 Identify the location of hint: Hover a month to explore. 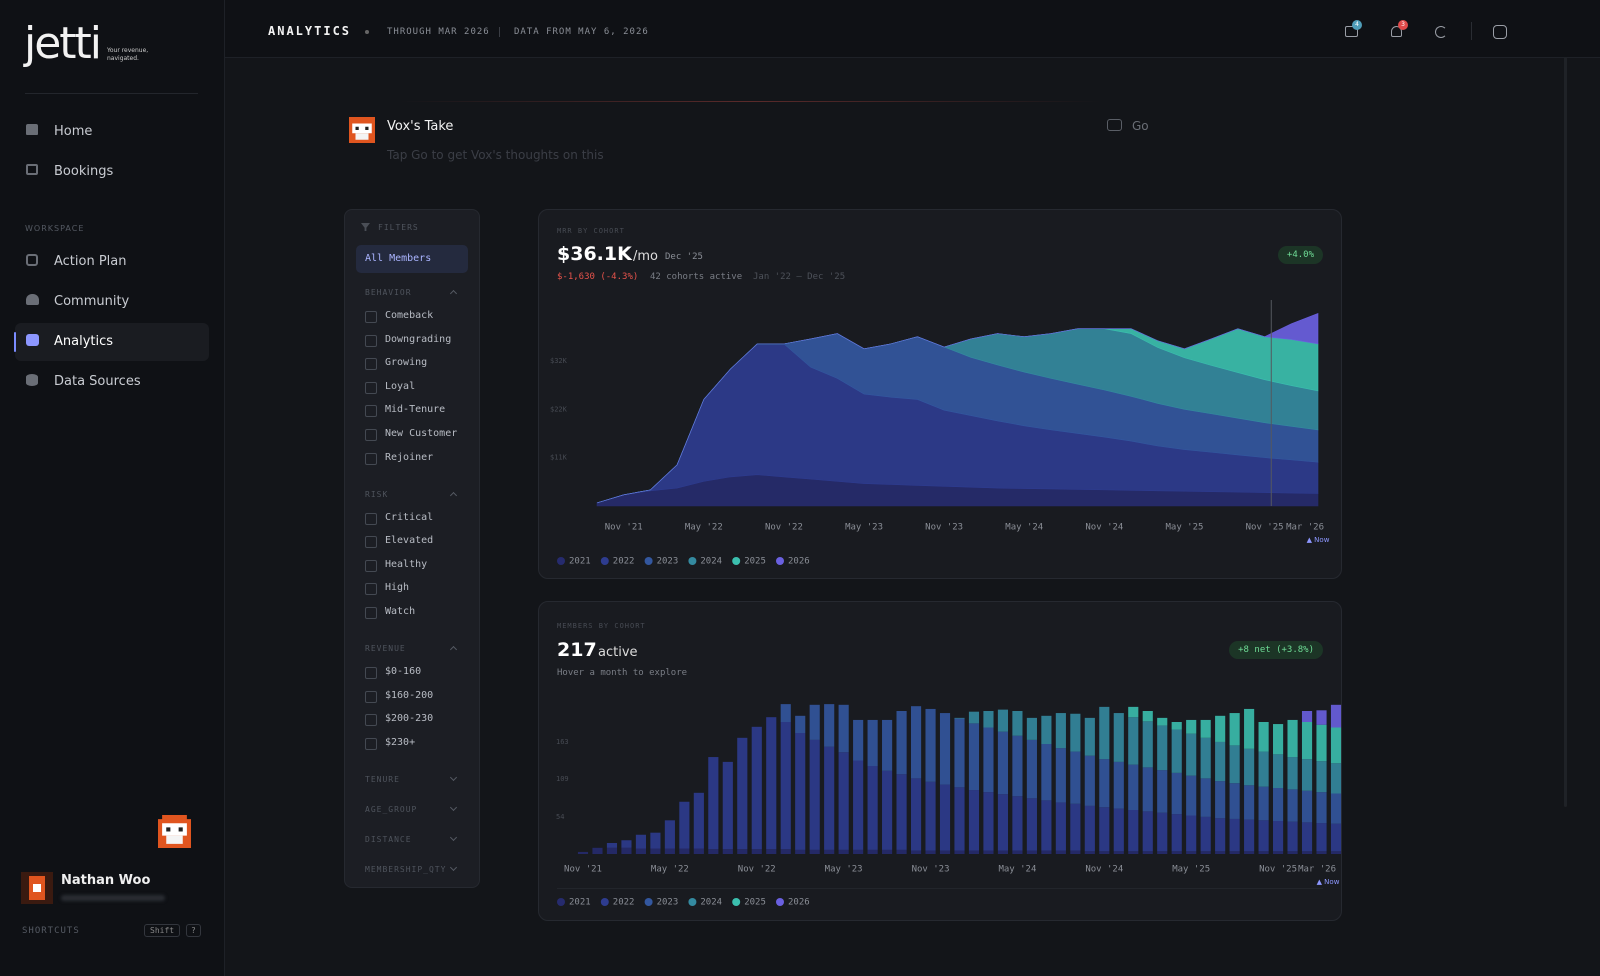
(622, 673).